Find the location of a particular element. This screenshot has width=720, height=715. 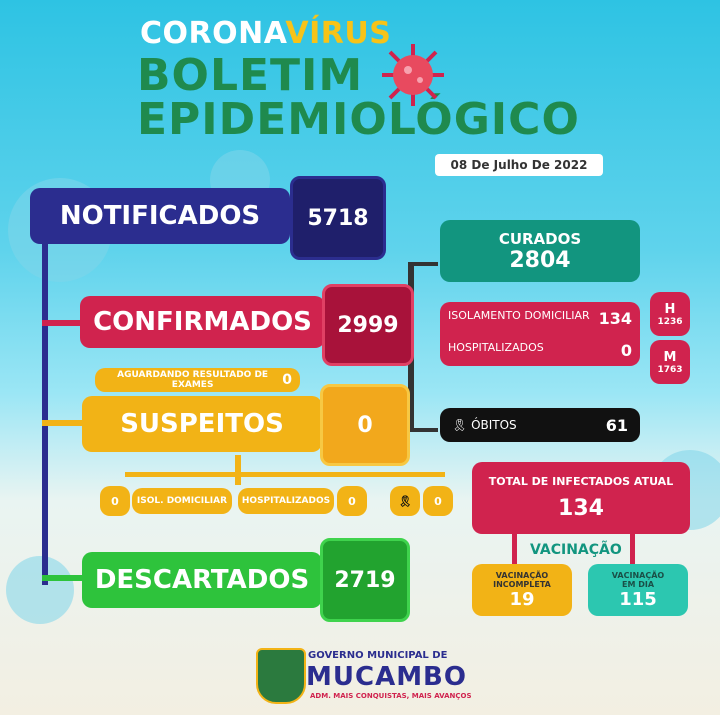

total-label: TOTAL DE INFECTADOS ATUAL is located at coordinates (581, 481).